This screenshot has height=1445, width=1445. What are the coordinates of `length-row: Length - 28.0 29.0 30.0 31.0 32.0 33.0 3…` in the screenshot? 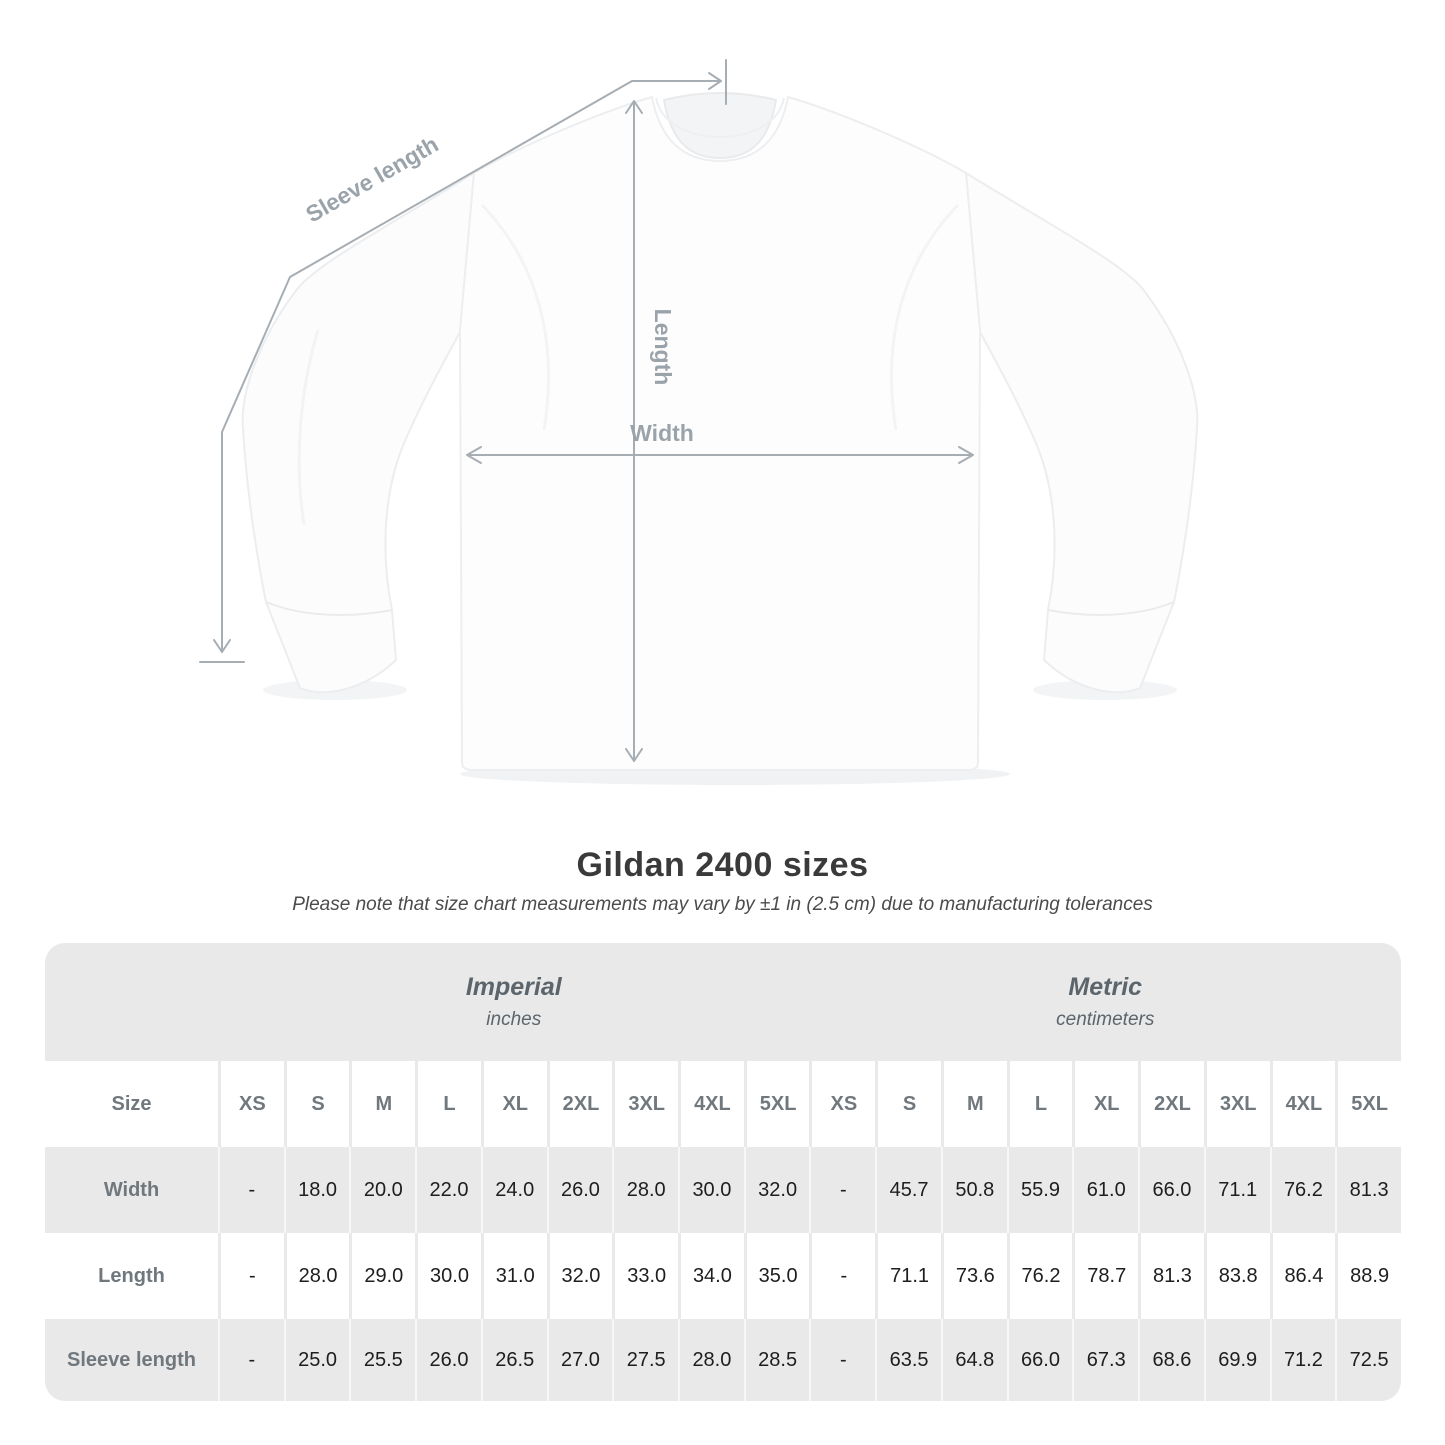 It's located at (723, 1276).